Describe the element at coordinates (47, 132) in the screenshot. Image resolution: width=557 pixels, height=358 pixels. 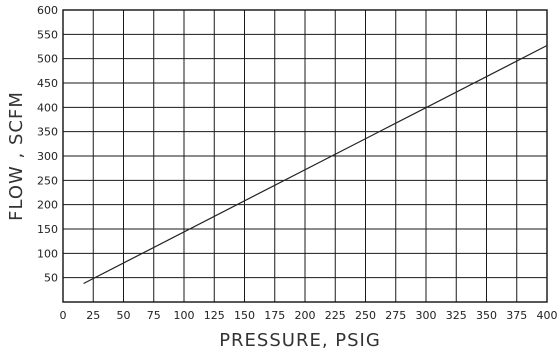
I see `y-tick-label: 350` at that location.